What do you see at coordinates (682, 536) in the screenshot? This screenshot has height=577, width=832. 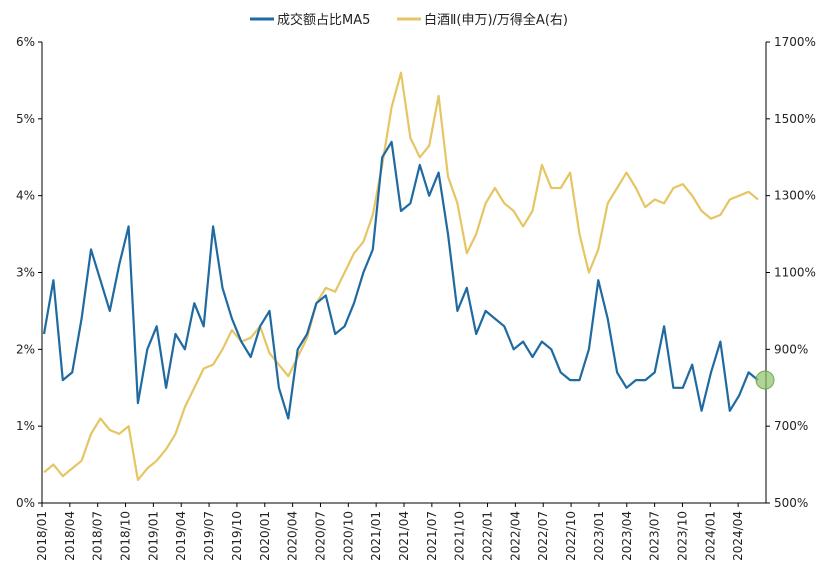 I see `x-tick-label: 2023/10` at bounding box center [682, 536].